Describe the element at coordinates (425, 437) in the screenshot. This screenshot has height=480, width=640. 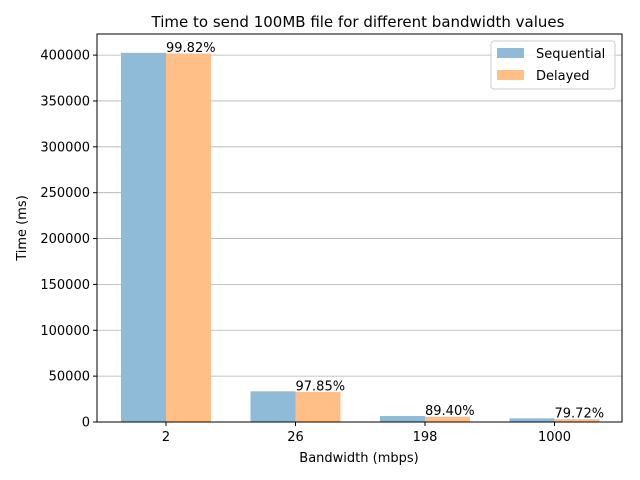
I see `x-tick-label: 198` at that location.